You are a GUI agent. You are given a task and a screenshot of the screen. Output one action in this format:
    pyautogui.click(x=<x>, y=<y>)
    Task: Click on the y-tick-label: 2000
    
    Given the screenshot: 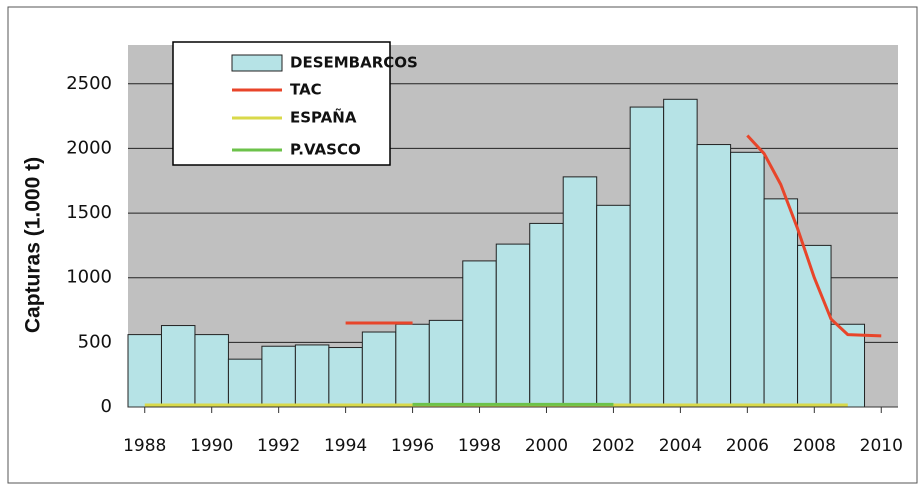 What is the action you would take?
    pyautogui.click(x=89, y=147)
    